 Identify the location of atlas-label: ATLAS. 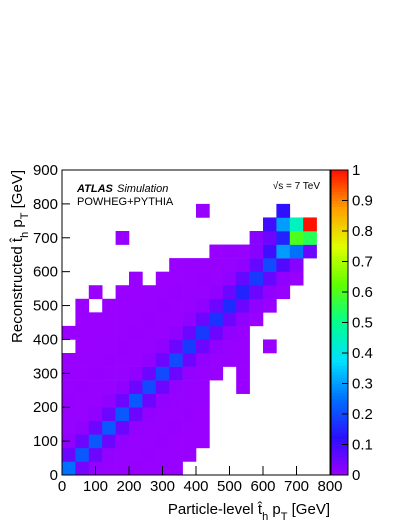
(95, 189).